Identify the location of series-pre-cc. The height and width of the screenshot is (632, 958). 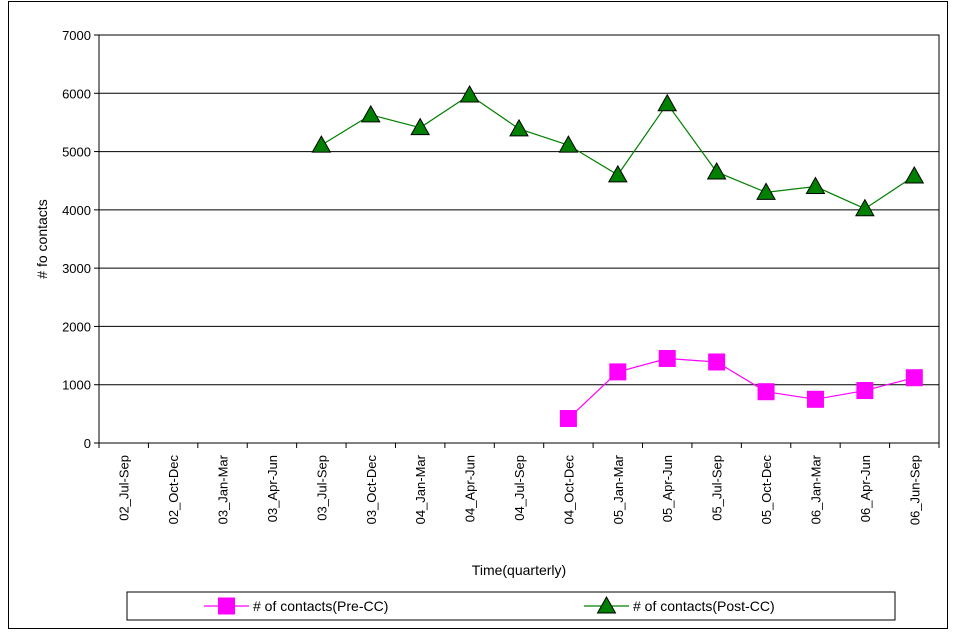
(741, 388).